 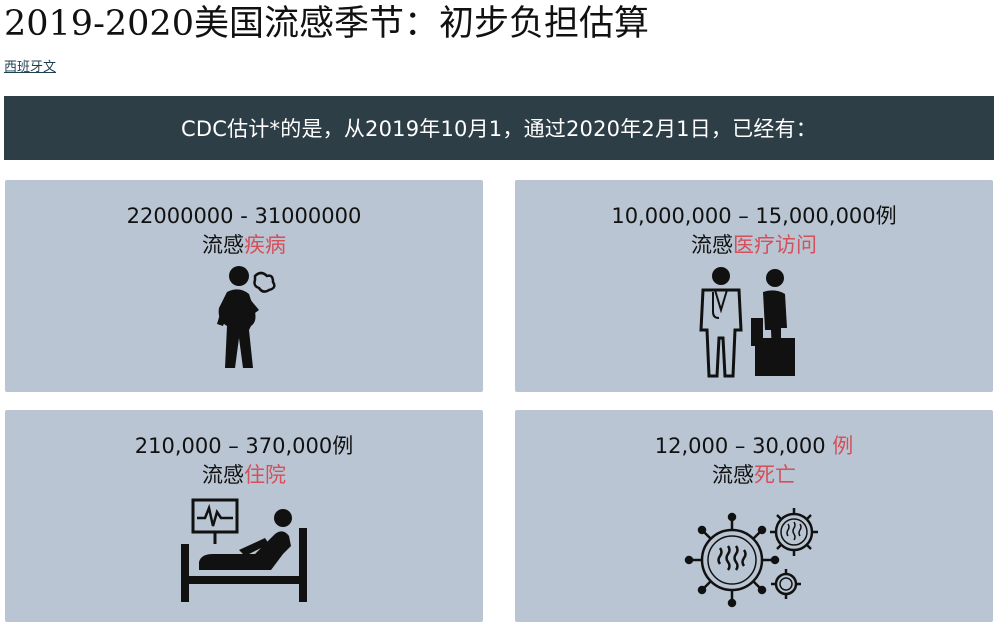 I want to click on illnesses-stat-value: 22000000 - 31000000, so click(x=244, y=216).